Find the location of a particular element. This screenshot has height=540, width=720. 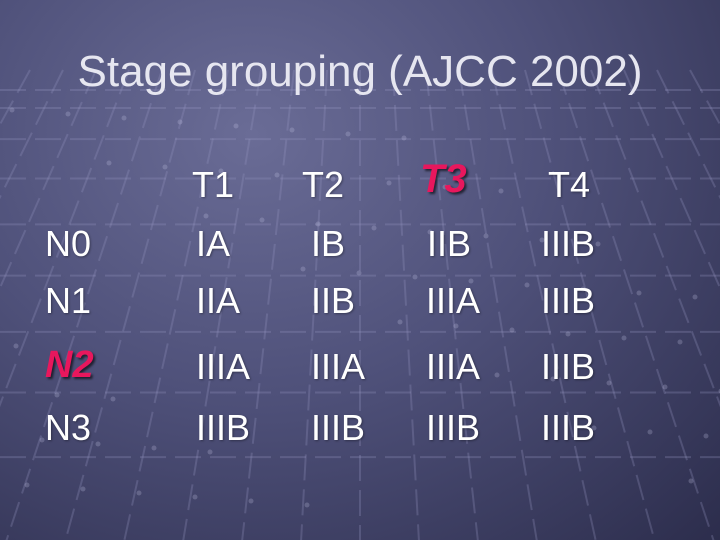

row-label-n3: N3 is located at coordinates (68, 427).